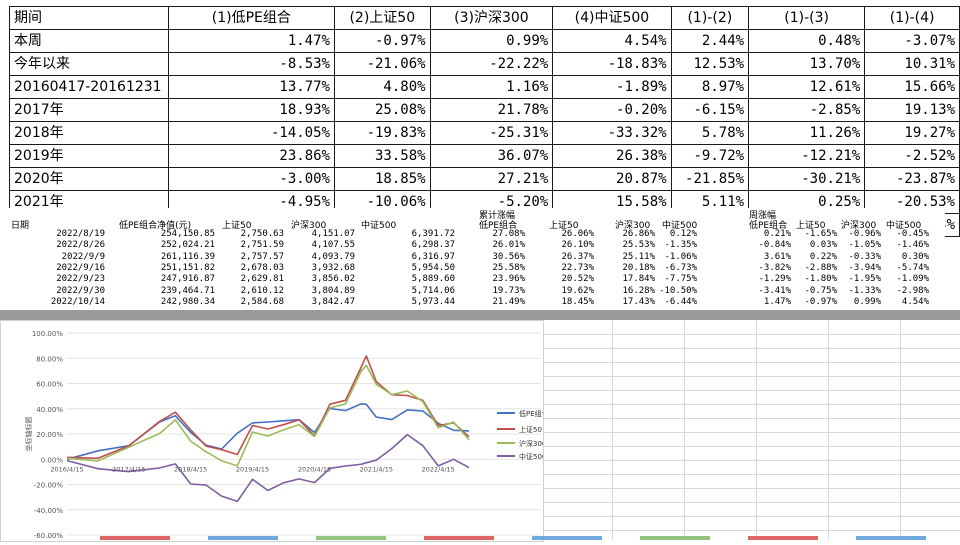  Describe the element at coordinates (333, 301) in the screenshot. I see `sheet-value-cell: 3,842.47` at that location.